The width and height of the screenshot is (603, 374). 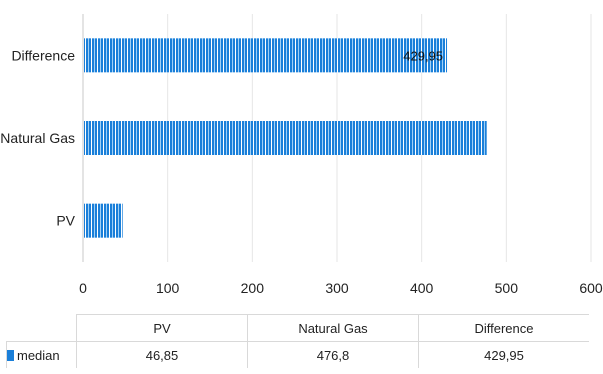 What do you see at coordinates (83, 288) in the screenshot?
I see `x-tick-label: 0` at bounding box center [83, 288].